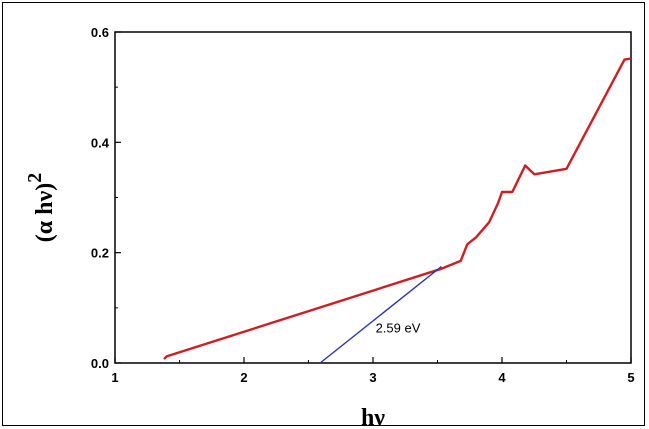  What do you see at coordinates (45, 212) in the screenshot?
I see `y-axis-title-main: (α hν)` at bounding box center [45, 212].